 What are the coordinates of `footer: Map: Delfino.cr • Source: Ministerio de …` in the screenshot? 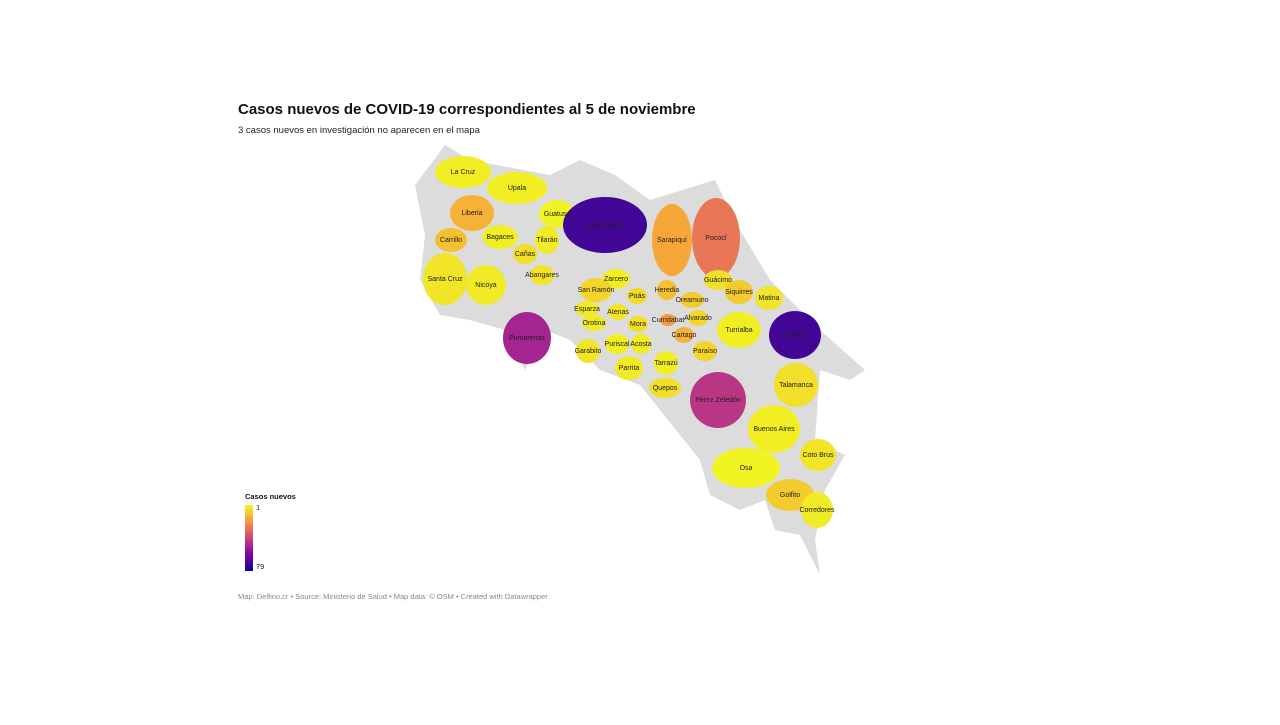 It's located at (393, 596).